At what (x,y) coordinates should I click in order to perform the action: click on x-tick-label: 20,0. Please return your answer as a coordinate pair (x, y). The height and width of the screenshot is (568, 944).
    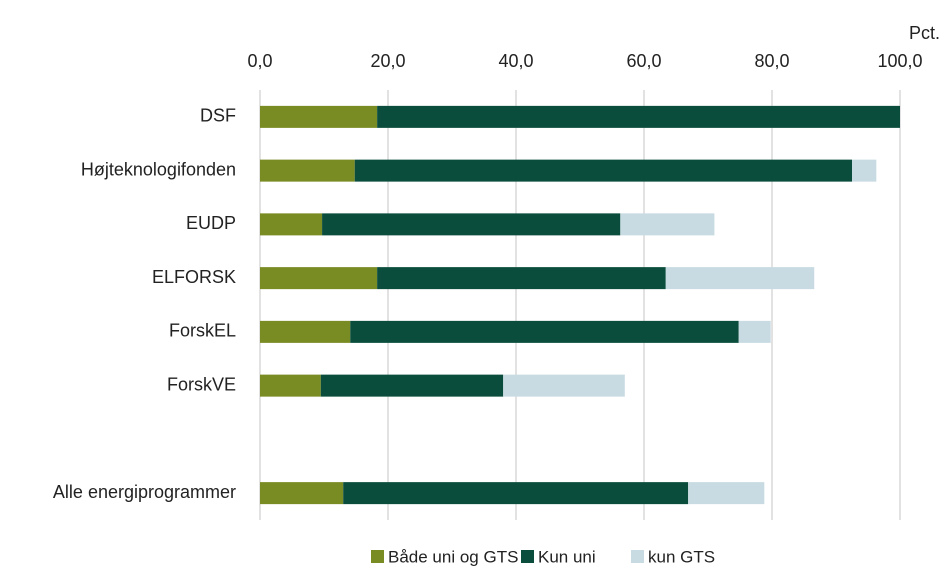
    Looking at the image, I should click on (387, 61).